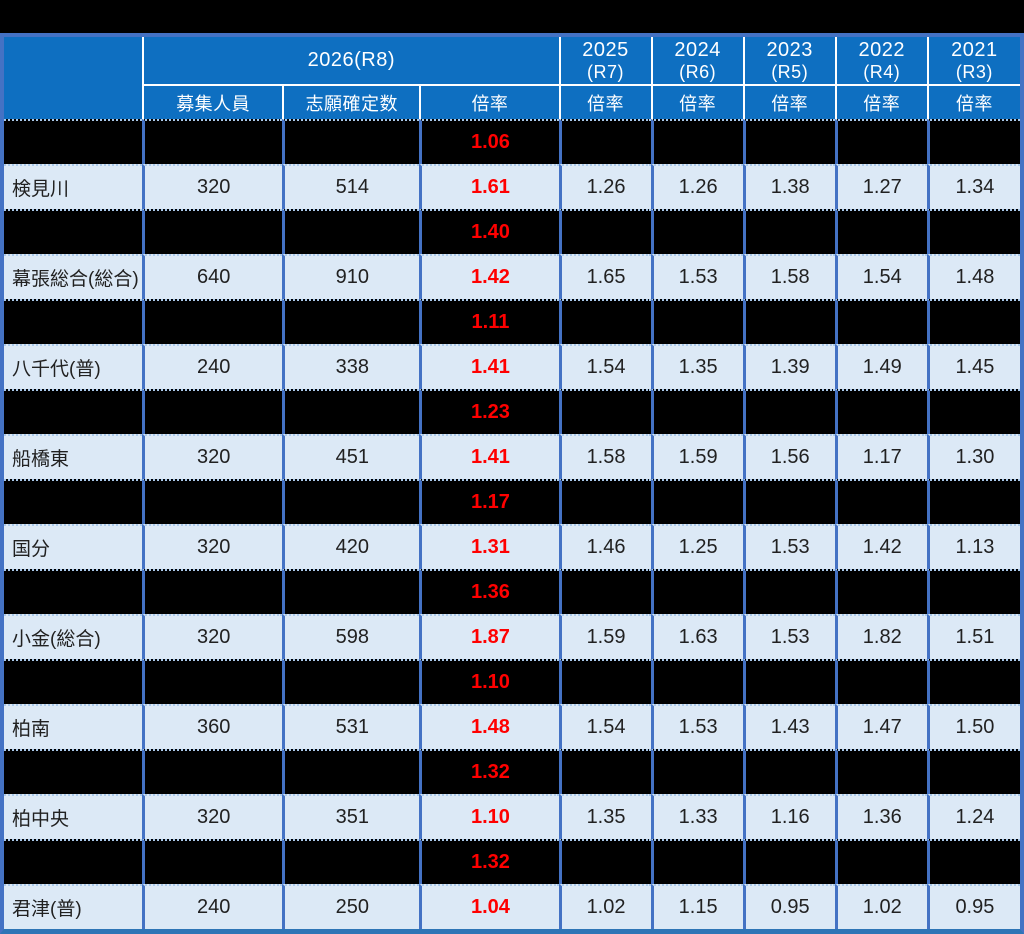 The image size is (1024, 934). I want to click on school-name-cell: 八千代(普), so click(73, 366).